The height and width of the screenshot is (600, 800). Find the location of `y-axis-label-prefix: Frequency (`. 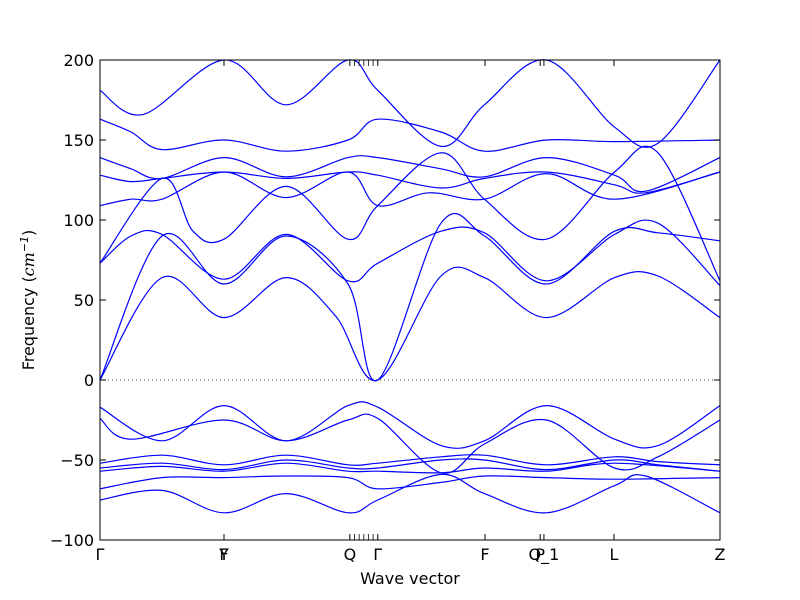

y-axis-label-prefix: Frequency ( is located at coordinates (28, 323).